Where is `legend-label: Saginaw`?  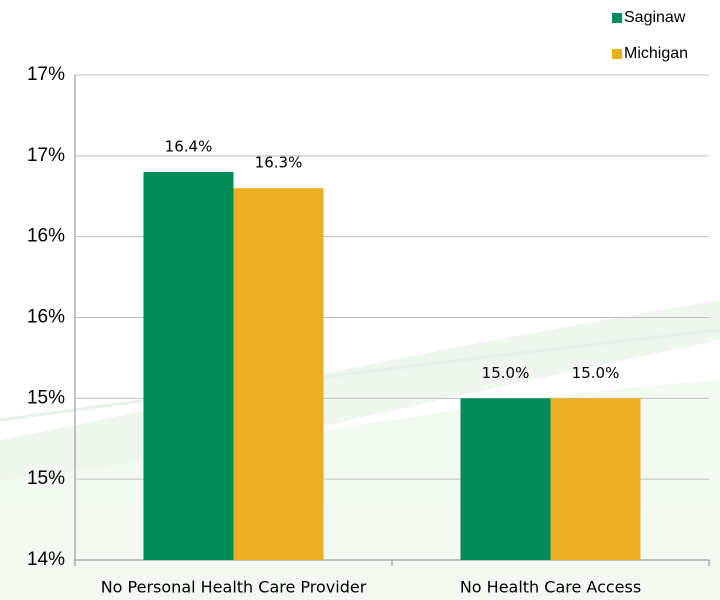
legend-label: Saginaw is located at coordinates (655, 17).